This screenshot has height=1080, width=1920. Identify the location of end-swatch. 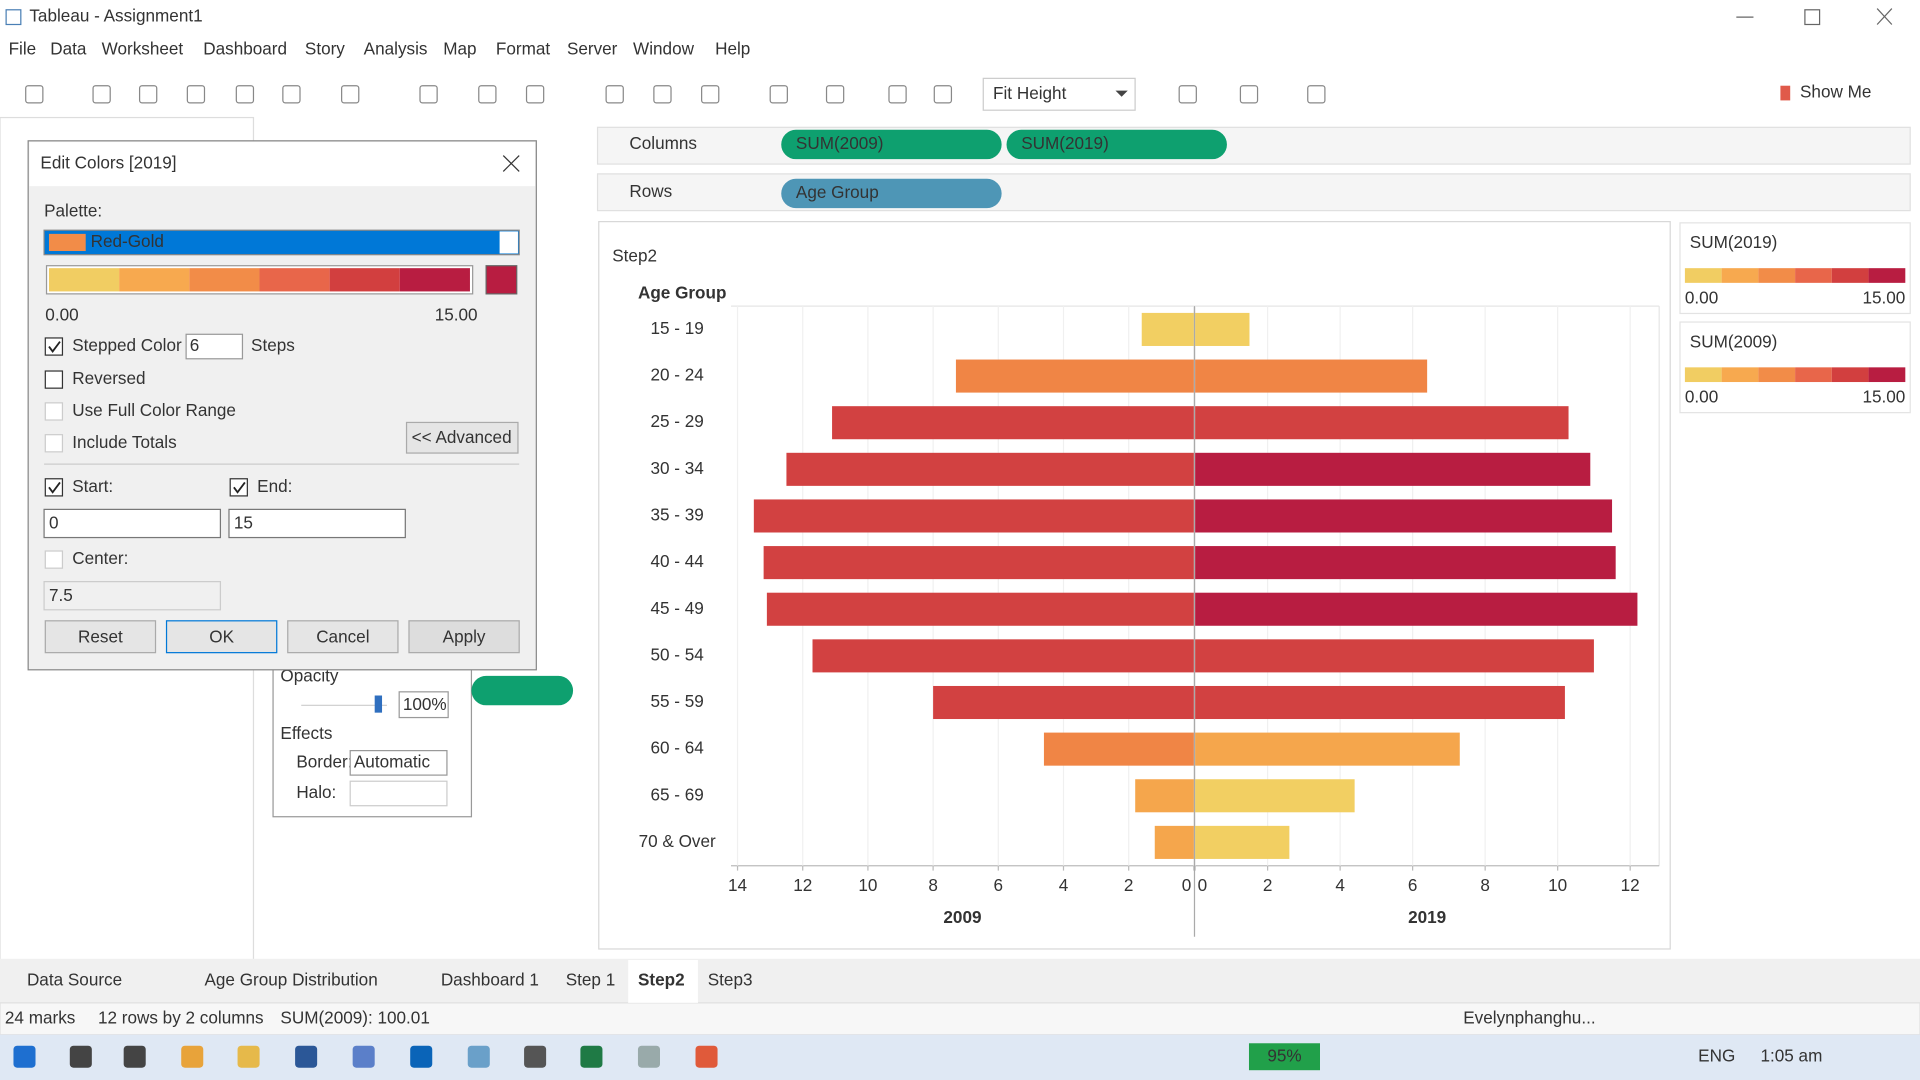
(501, 280).